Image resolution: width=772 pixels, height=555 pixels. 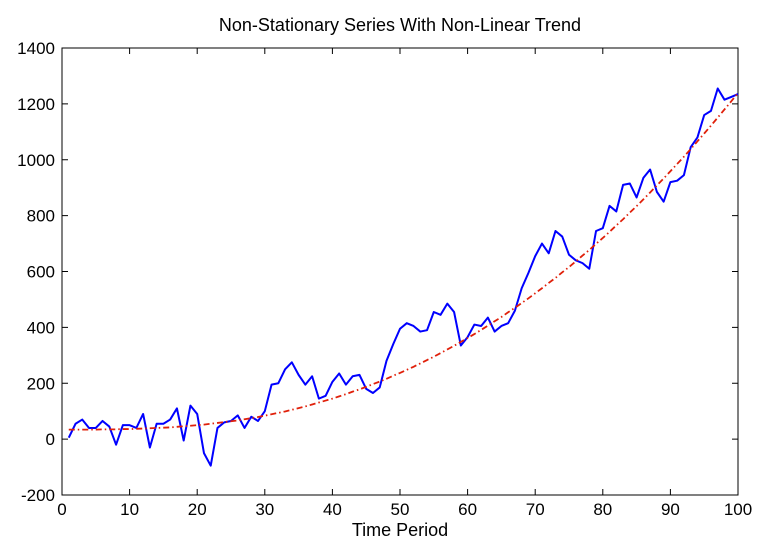 What do you see at coordinates (467, 509) in the screenshot?
I see `x-tick-label: 60` at bounding box center [467, 509].